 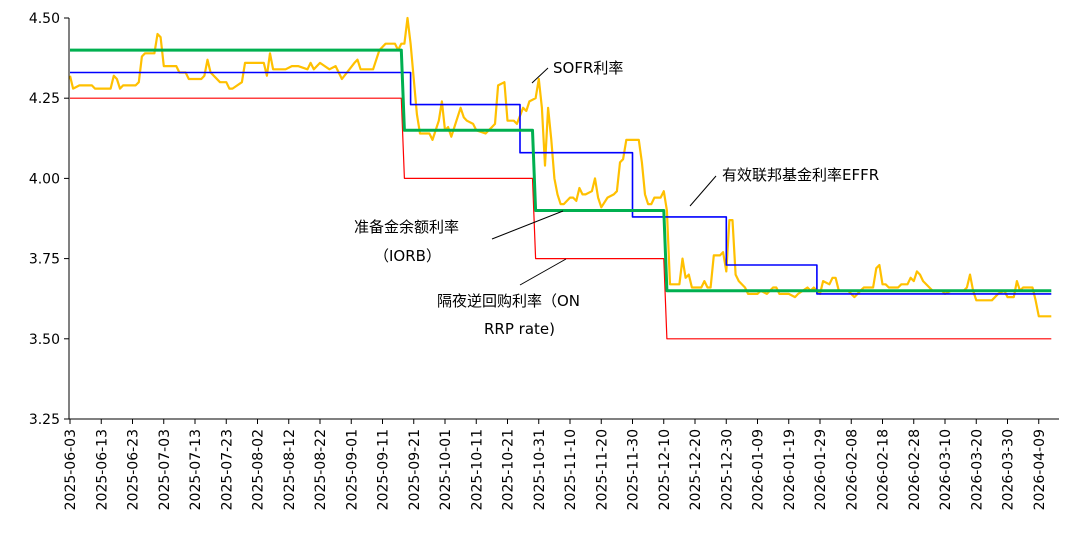 I want to click on x-tick-label: 2025-12-10, so click(x=665, y=469).